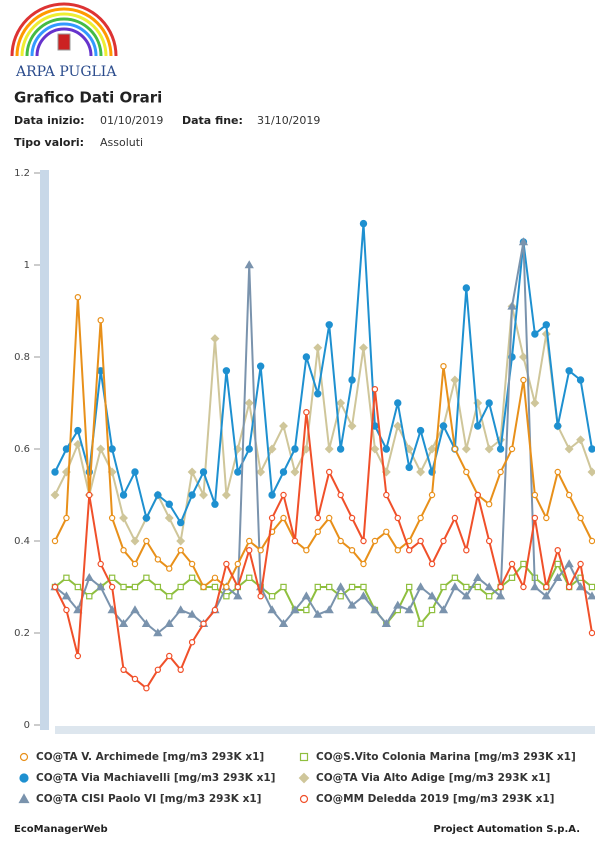 The width and height of the screenshot is (595, 842). What do you see at coordinates (155, 778) in the screenshot?
I see `legend-label: CO@TA Via Machiavelli [mg/m3 293K x1]` at bounding box center [155, 778].